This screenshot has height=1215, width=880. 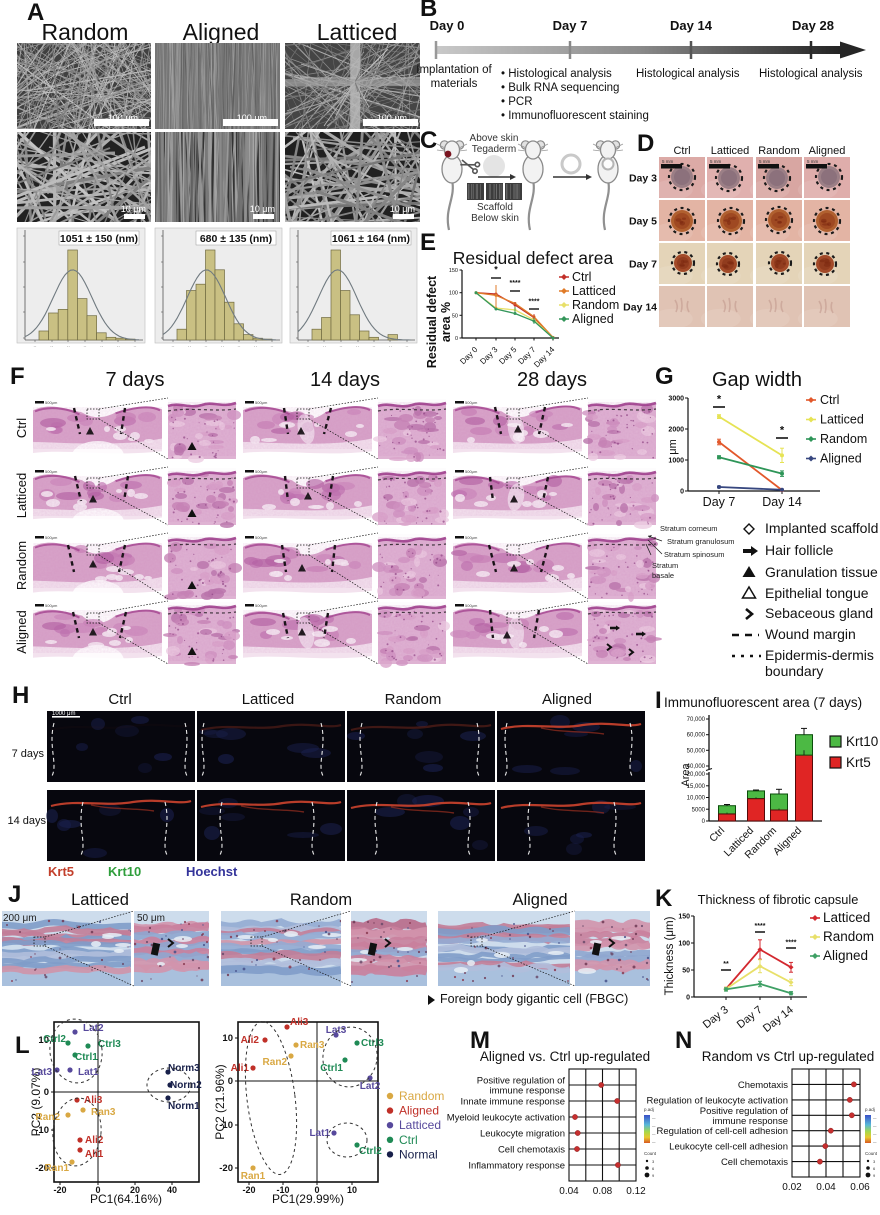 What do you see at coordinates (126, 1199) in the screenshot?
I see `svg-text: PC1(64.16%)` at bounding box center [126, 1199].